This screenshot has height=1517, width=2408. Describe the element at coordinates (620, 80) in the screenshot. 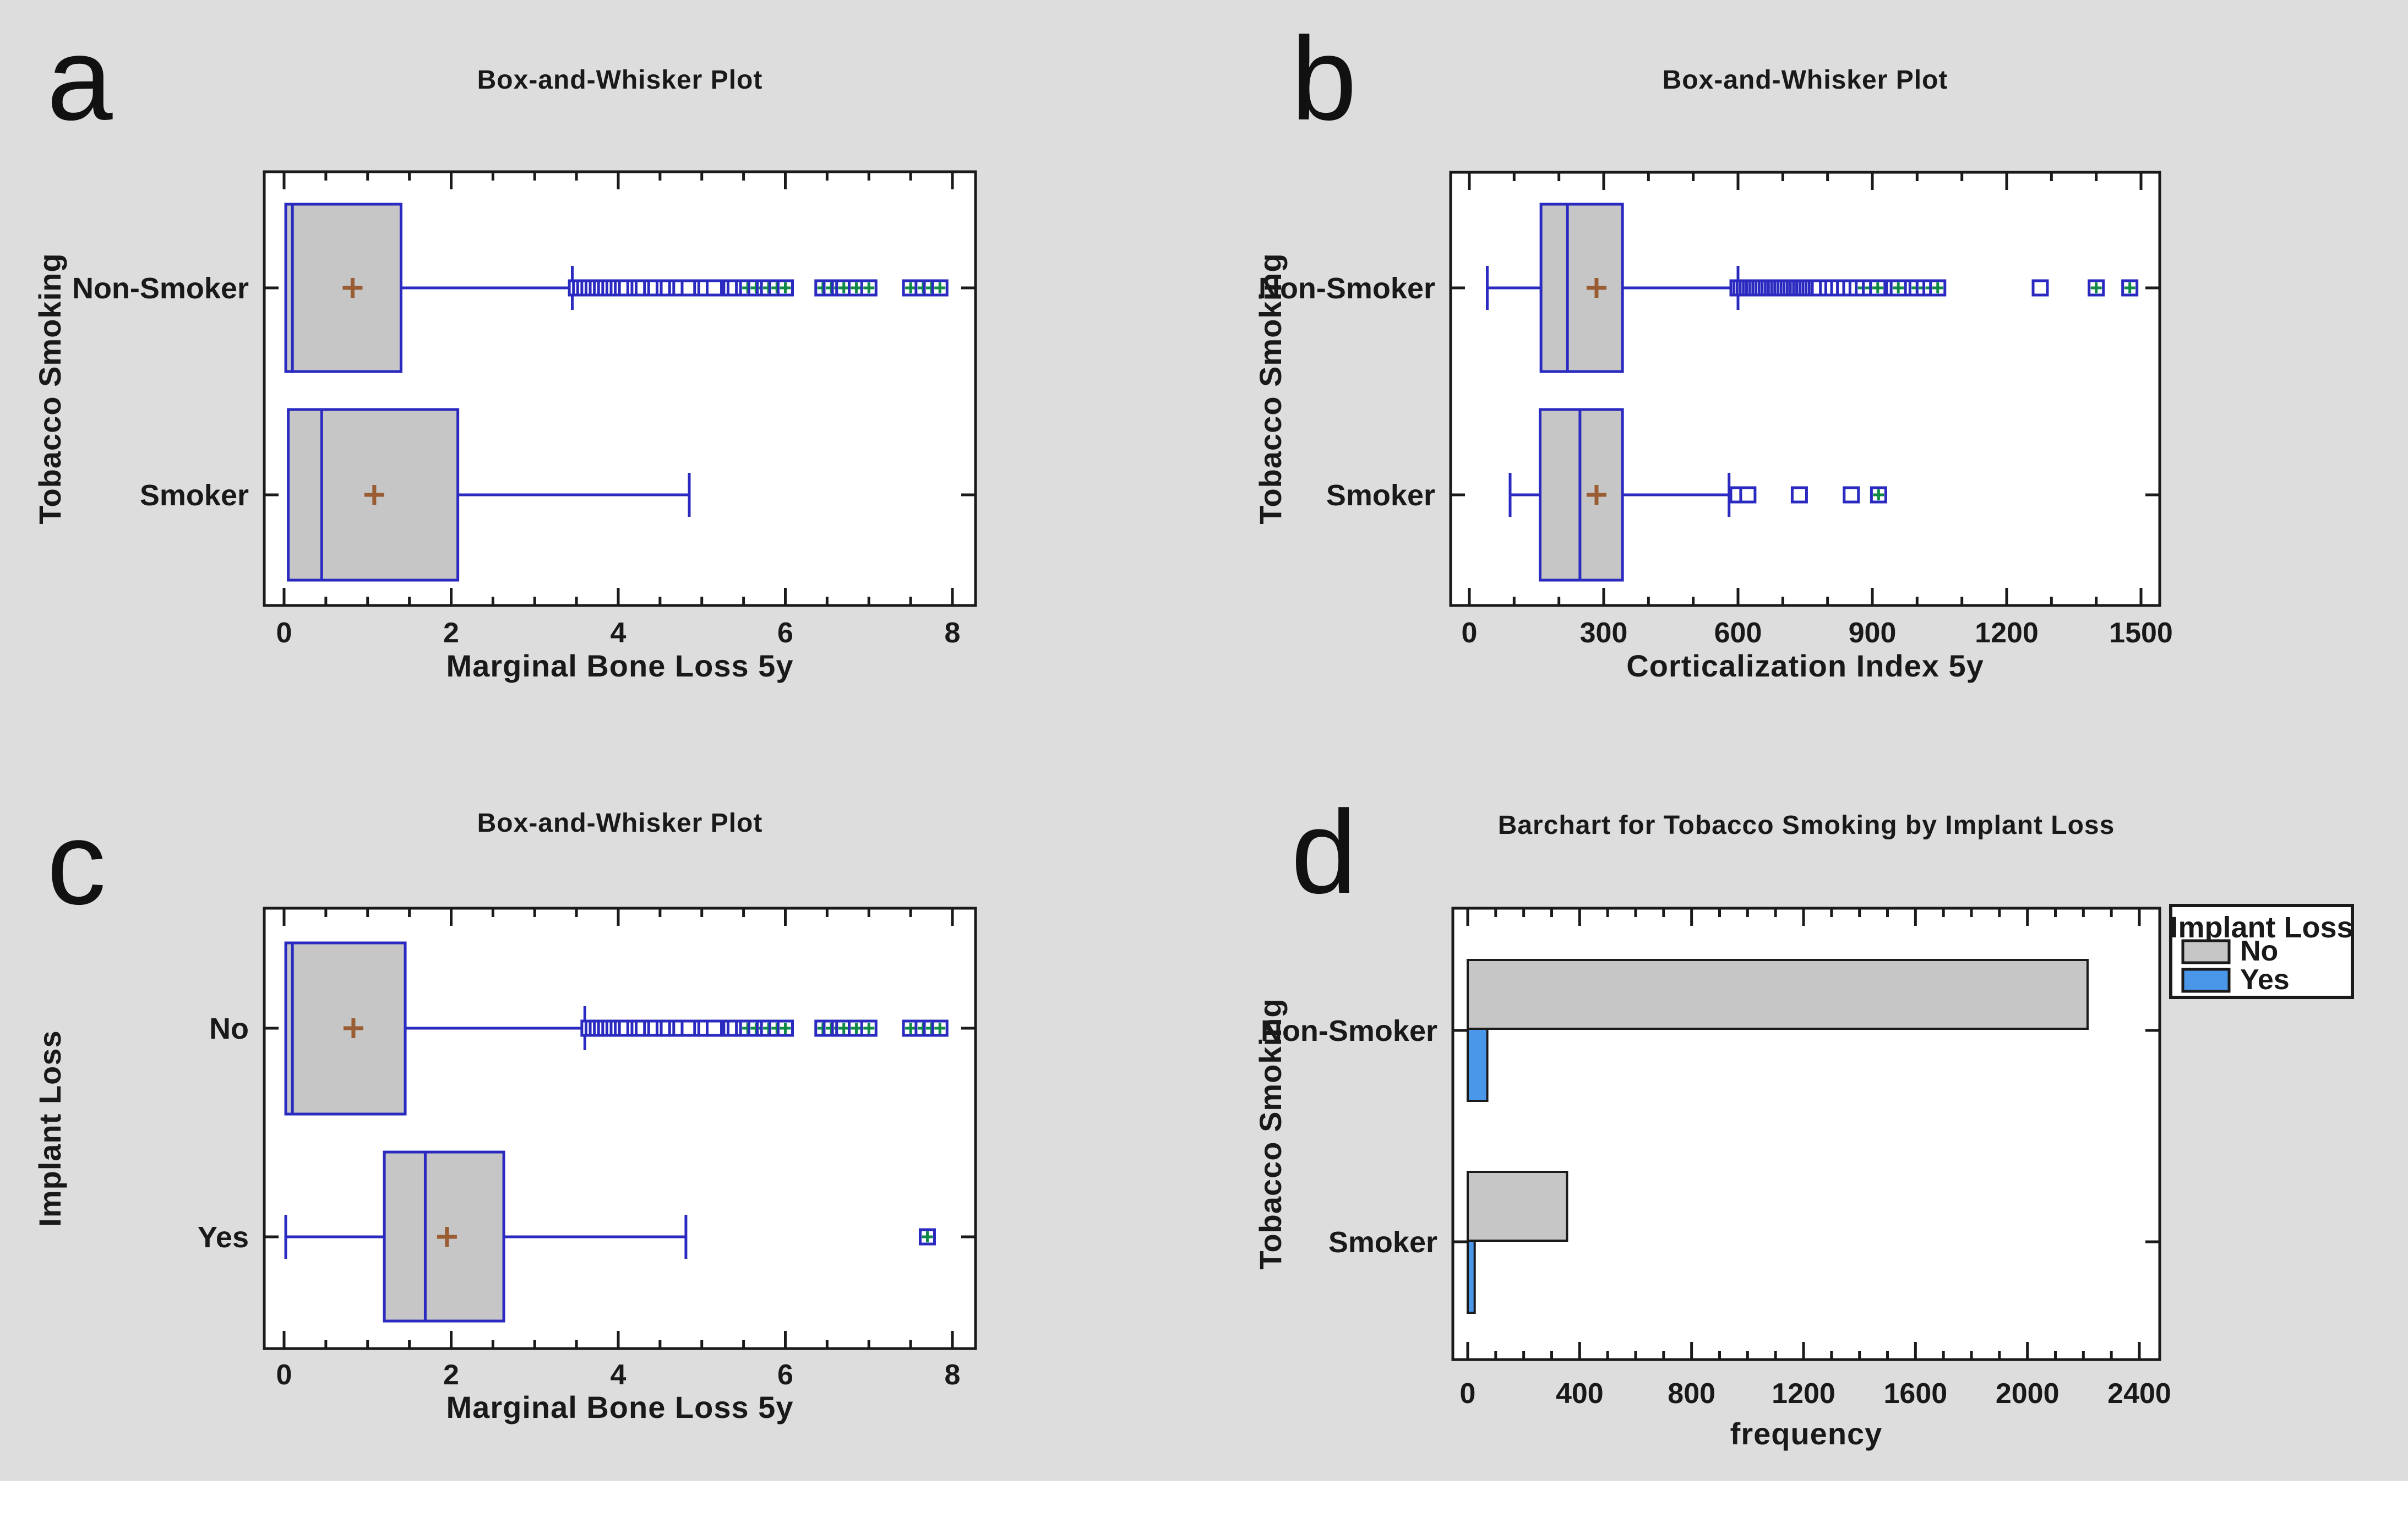

I see `panel-title-a: Box-and-Whisker Plot` at that location.